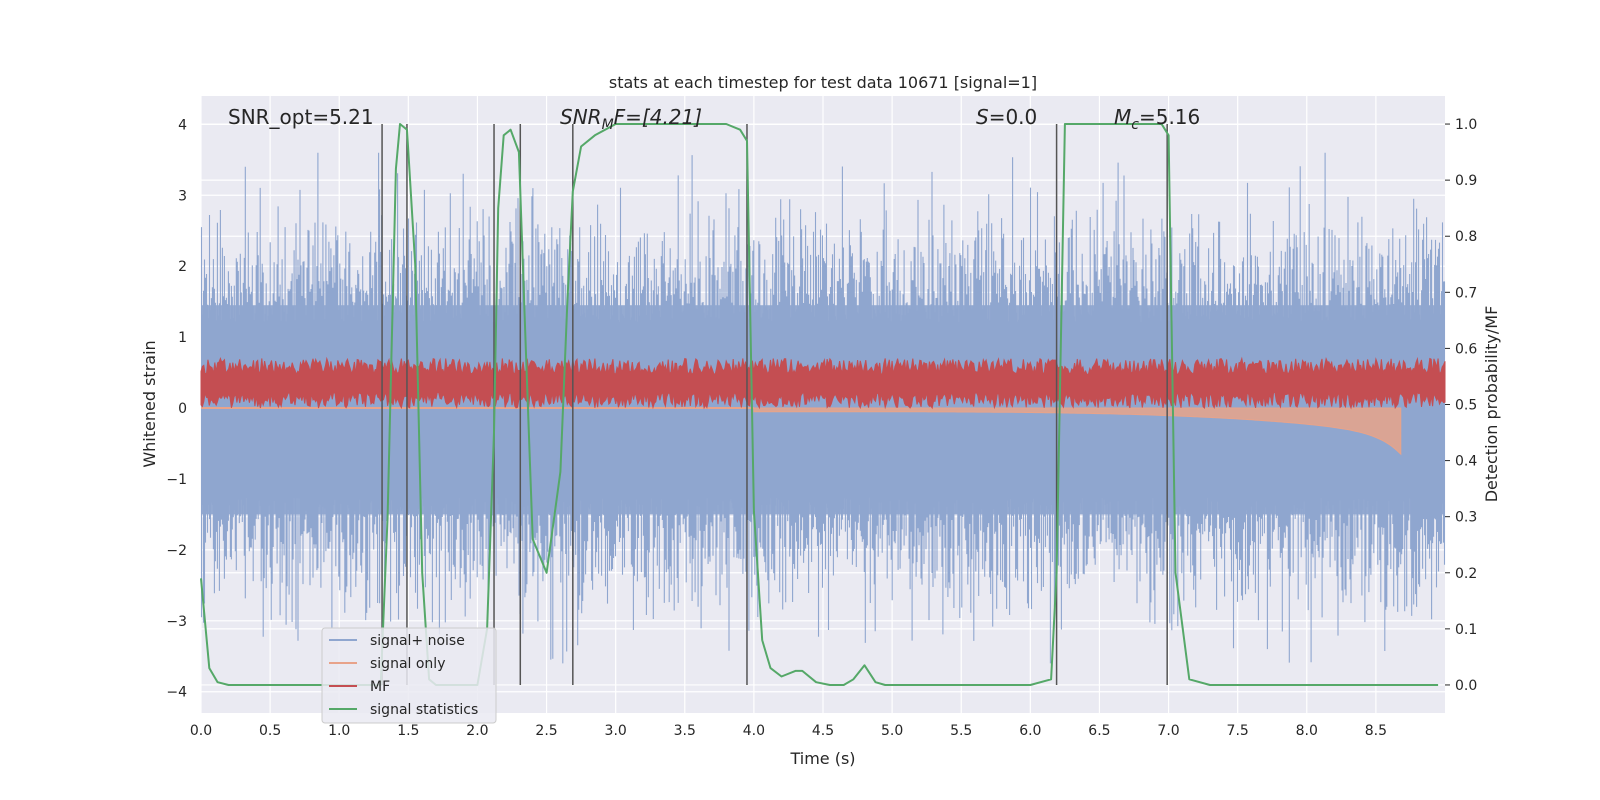 The width and height of the screenshot is (1600, 800). I want to click on left-y-tick-3: 1, so click(182, 338).